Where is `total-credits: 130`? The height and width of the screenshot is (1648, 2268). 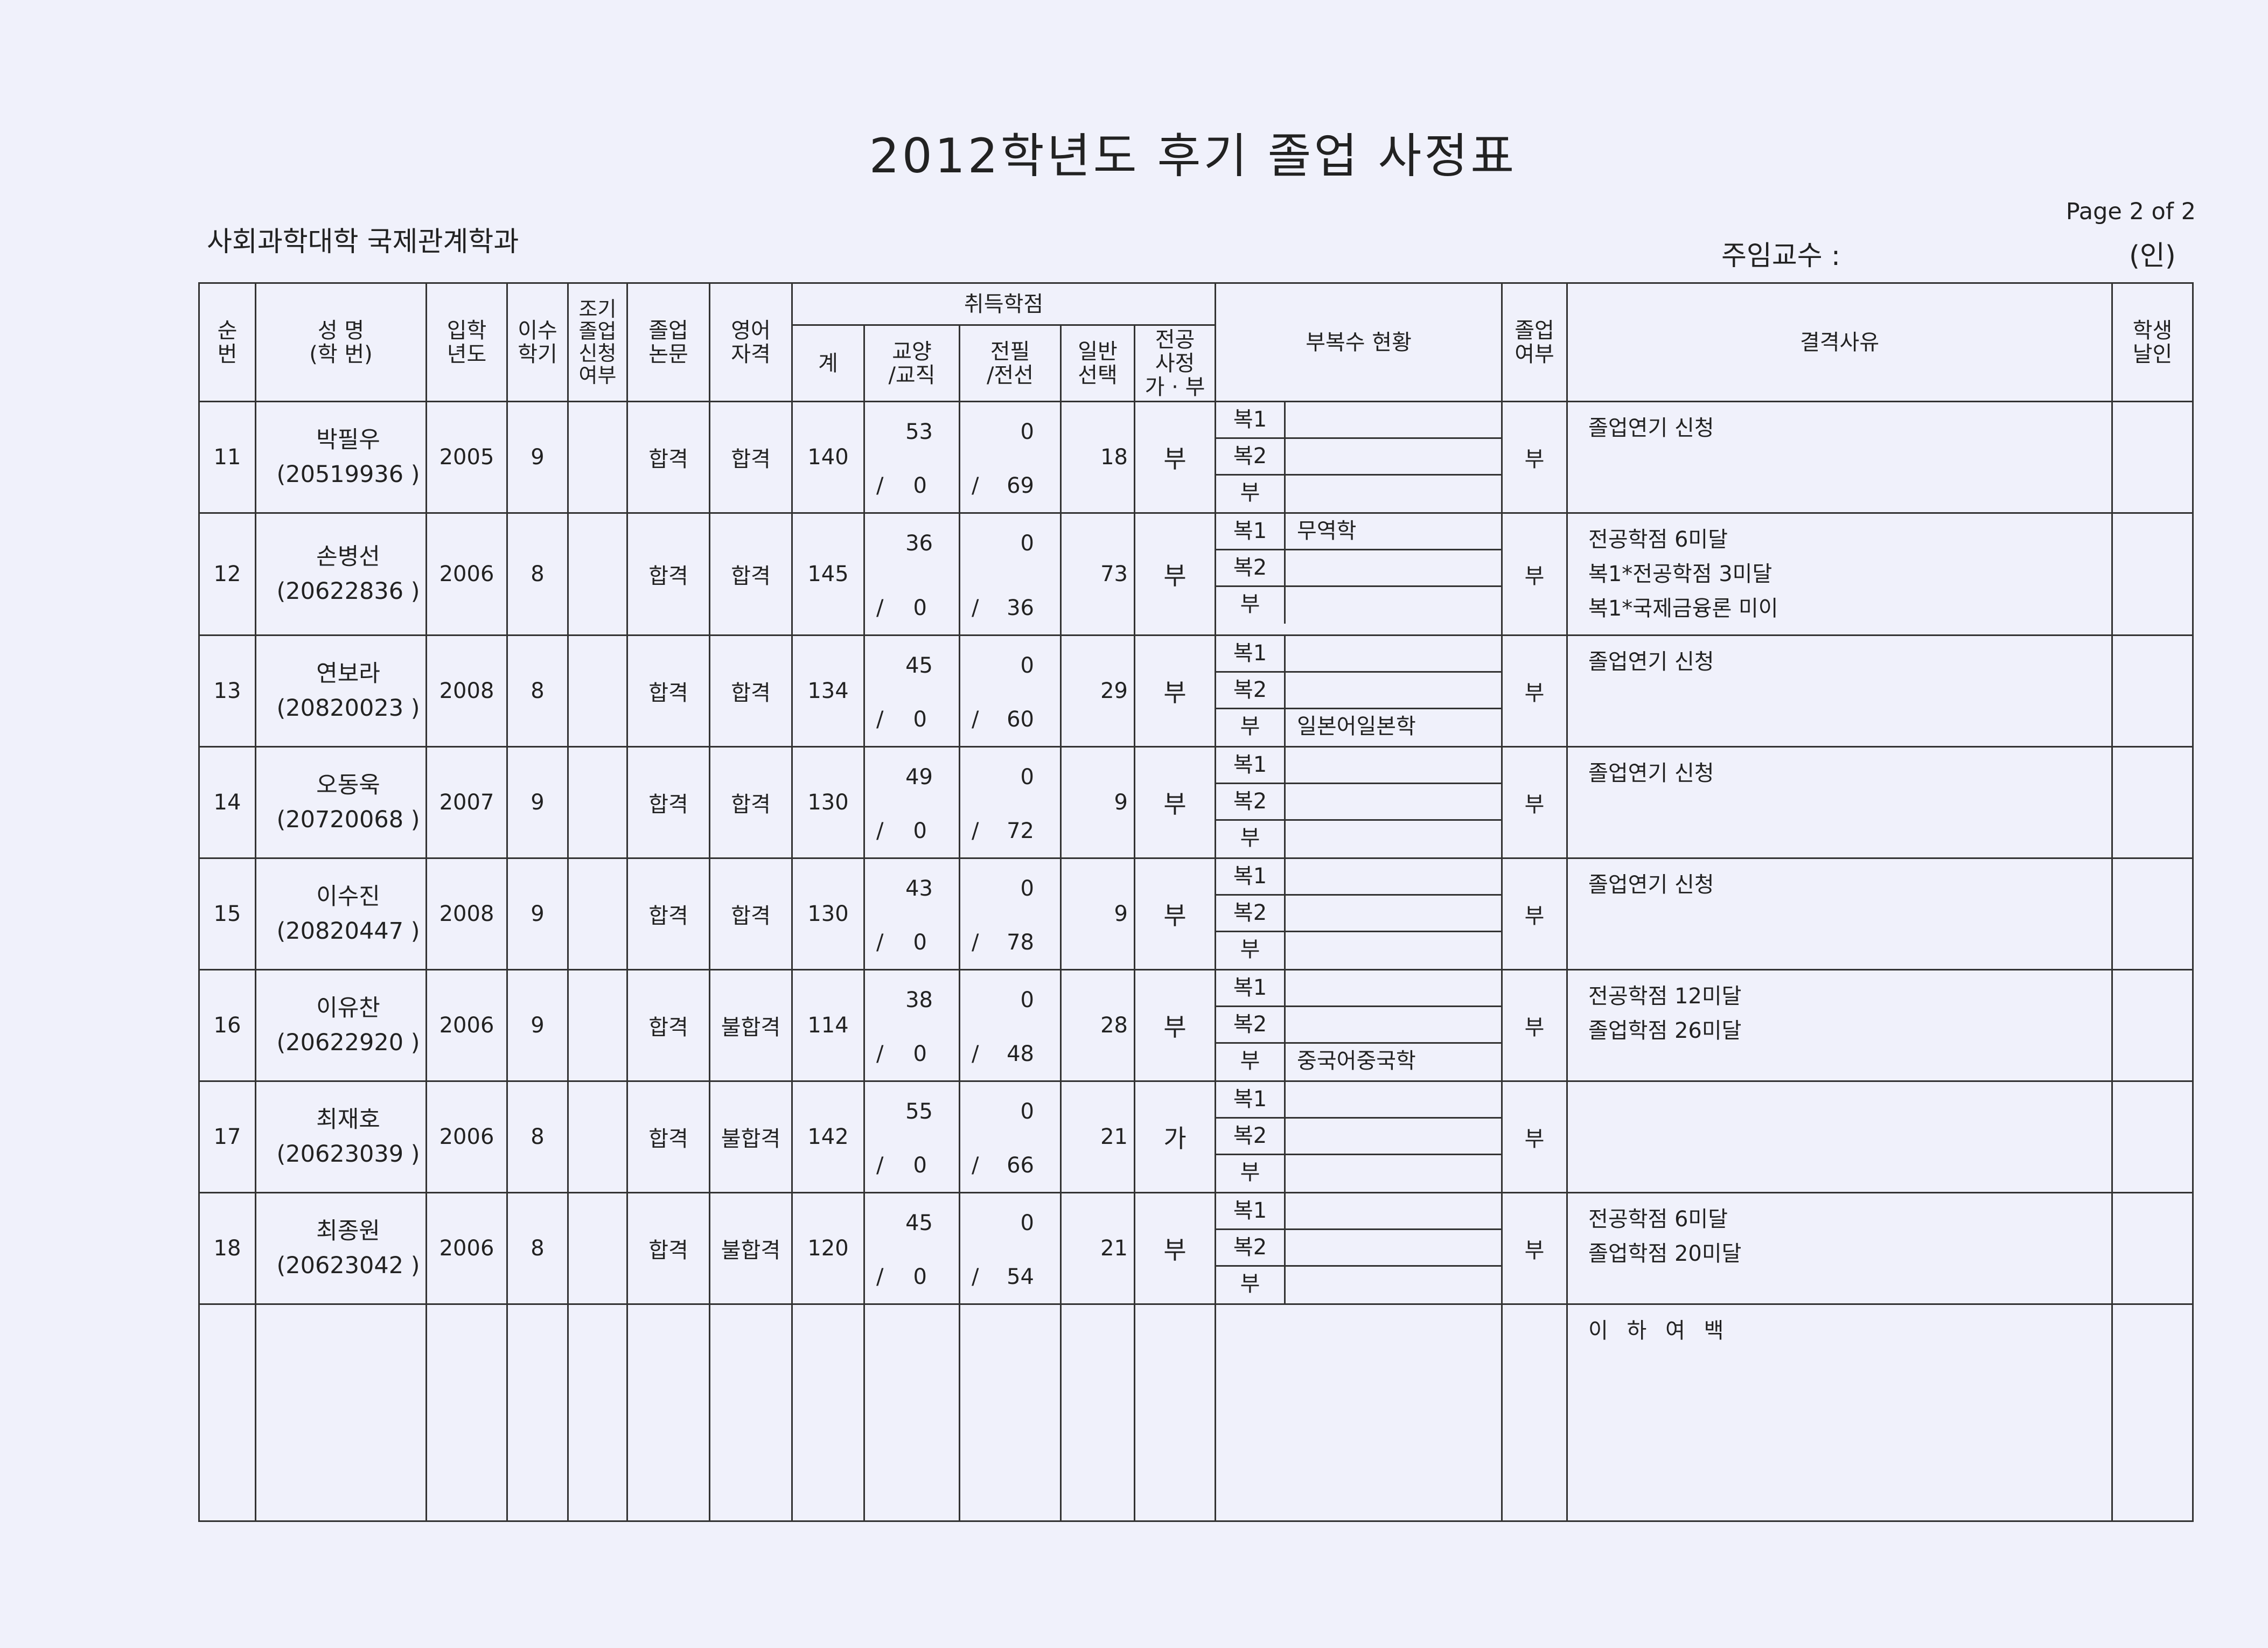 total-credits: 130 is located at coordinates (828, 913).